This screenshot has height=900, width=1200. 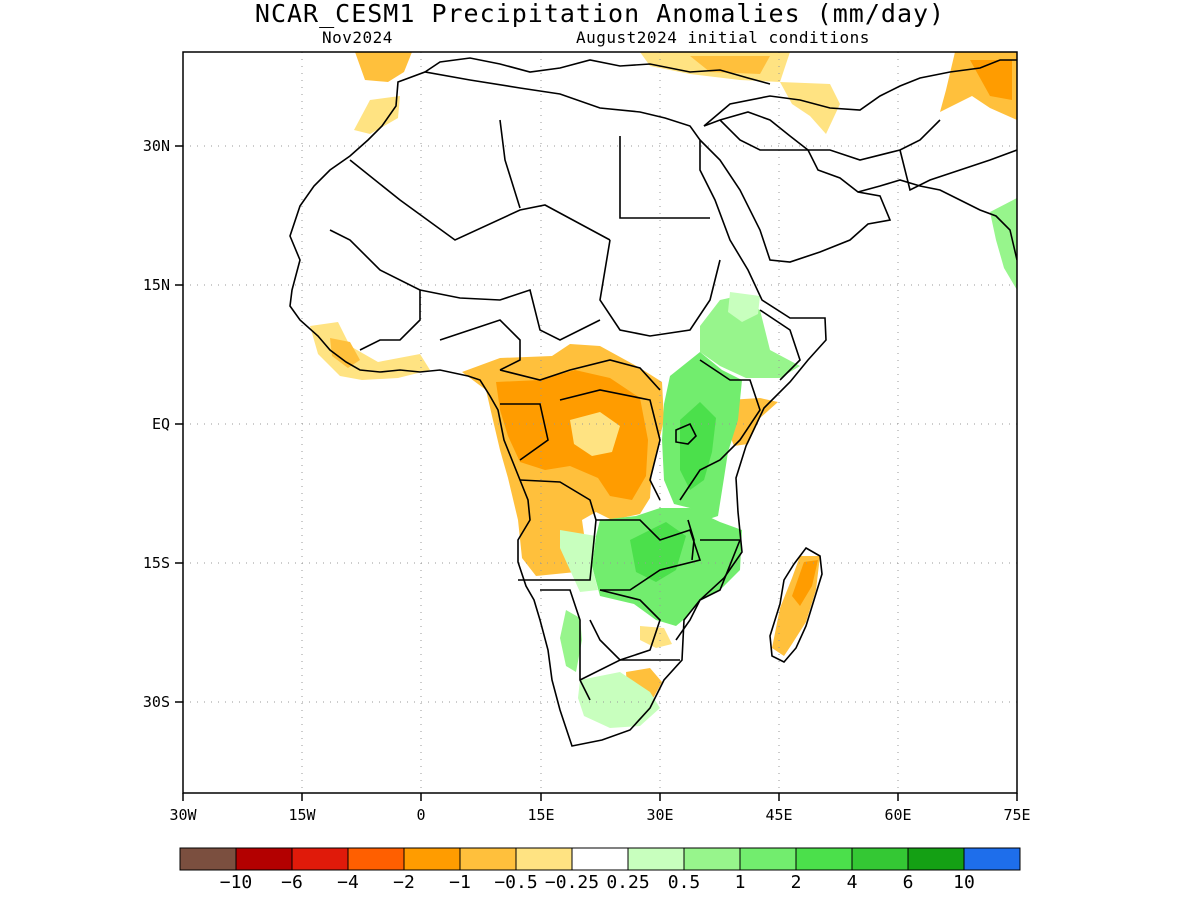 What do you see at coordinates (649, 555) in the screenshot?
I see `border-zambia` at bounding box center [649, 555].